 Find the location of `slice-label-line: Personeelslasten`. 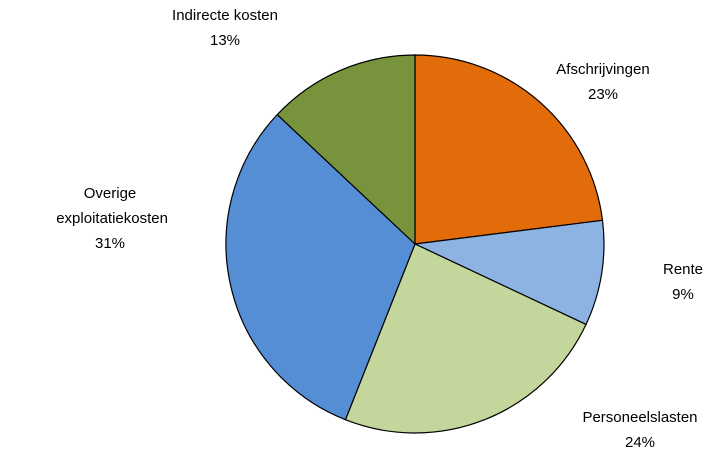

slice-label-line: Personeelslasten is located at coordinates (639, 417).